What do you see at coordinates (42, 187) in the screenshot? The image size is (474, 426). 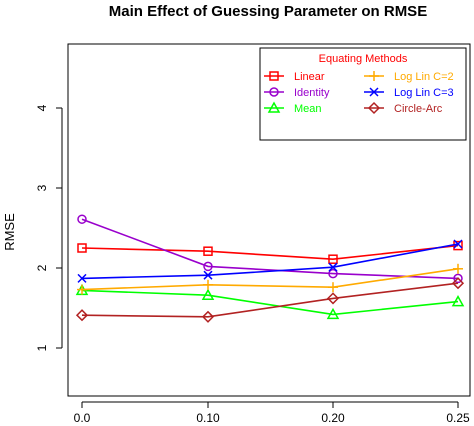 I see `y-tick-label: 3` at bounding box center [42, 187].